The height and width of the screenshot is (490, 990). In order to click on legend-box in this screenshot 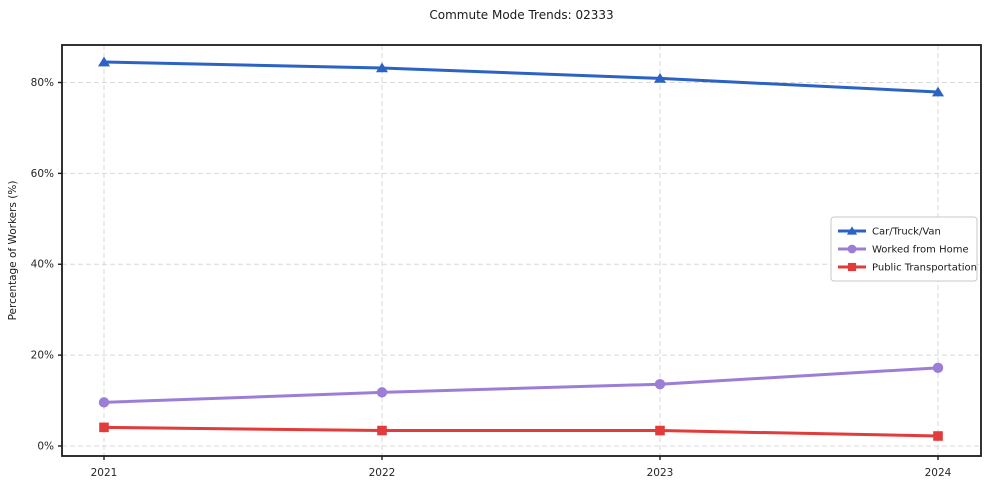, I will do `click(904, 249)`.